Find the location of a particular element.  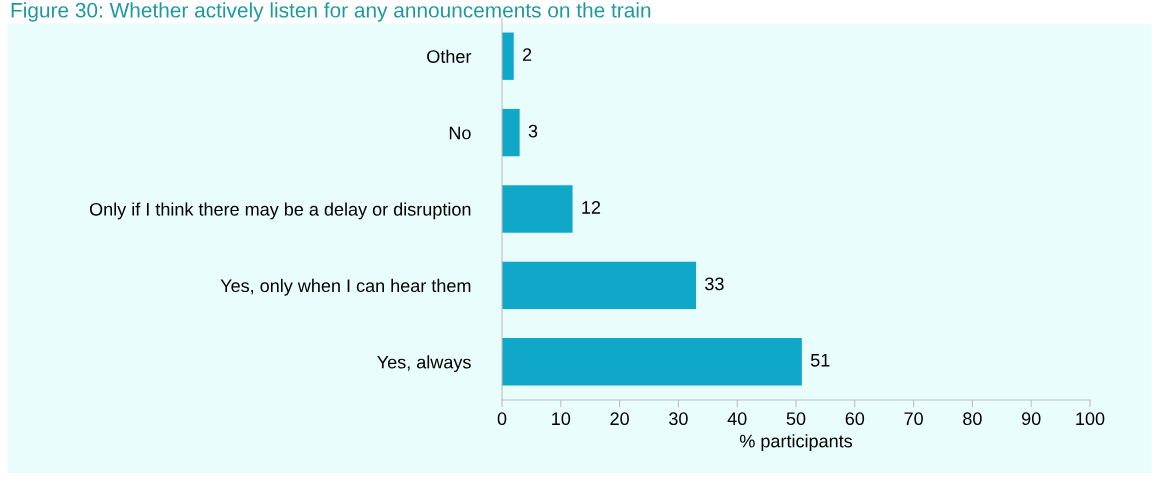

x-tick-label: 60 is located at coordinates (855, 419).